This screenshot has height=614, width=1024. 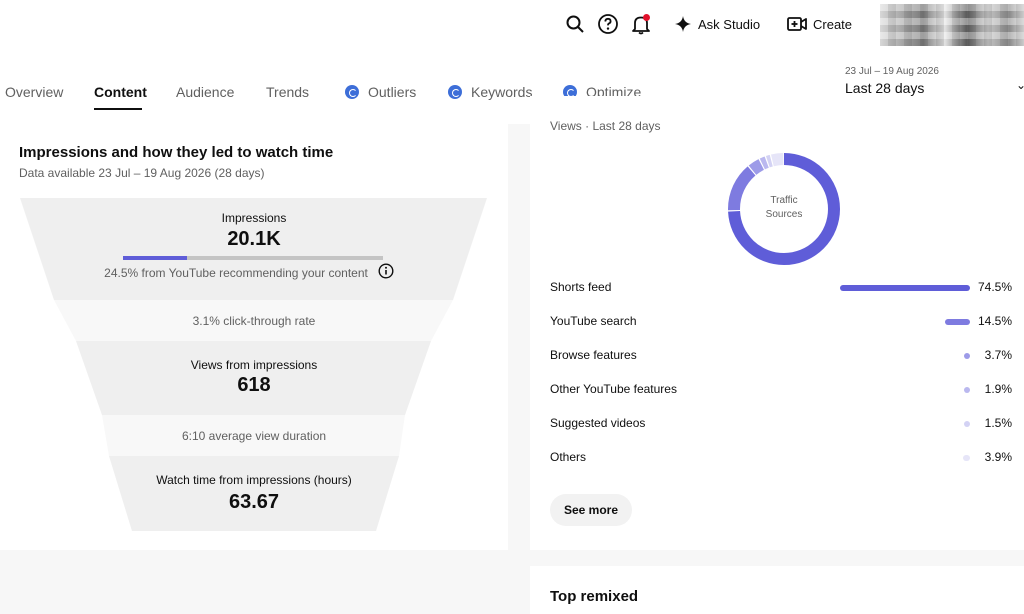 What do you see at coordinates (593, 355) in the screenshot?
I see `traffic-source-name: Browse features` at bounding box center [593, 355].